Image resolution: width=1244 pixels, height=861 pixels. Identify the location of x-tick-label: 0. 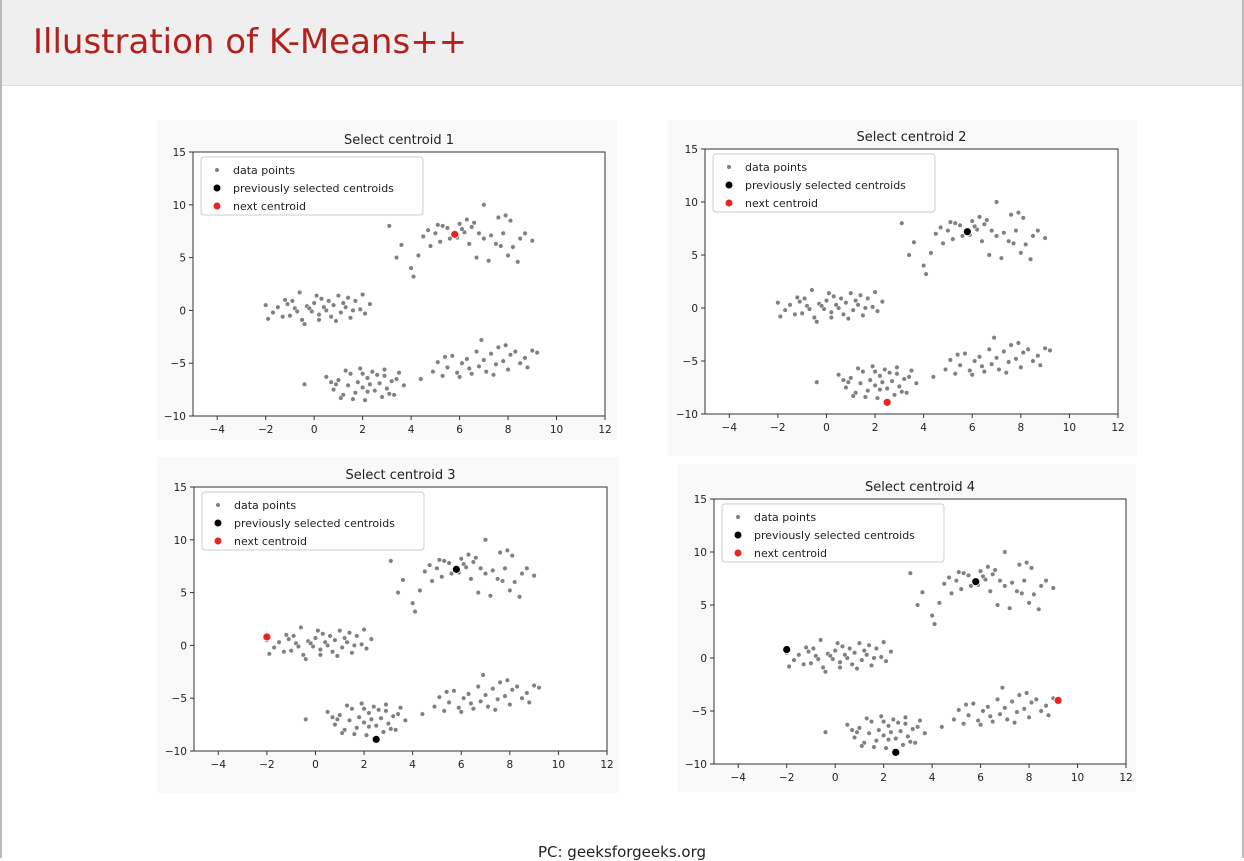
(315, 765).